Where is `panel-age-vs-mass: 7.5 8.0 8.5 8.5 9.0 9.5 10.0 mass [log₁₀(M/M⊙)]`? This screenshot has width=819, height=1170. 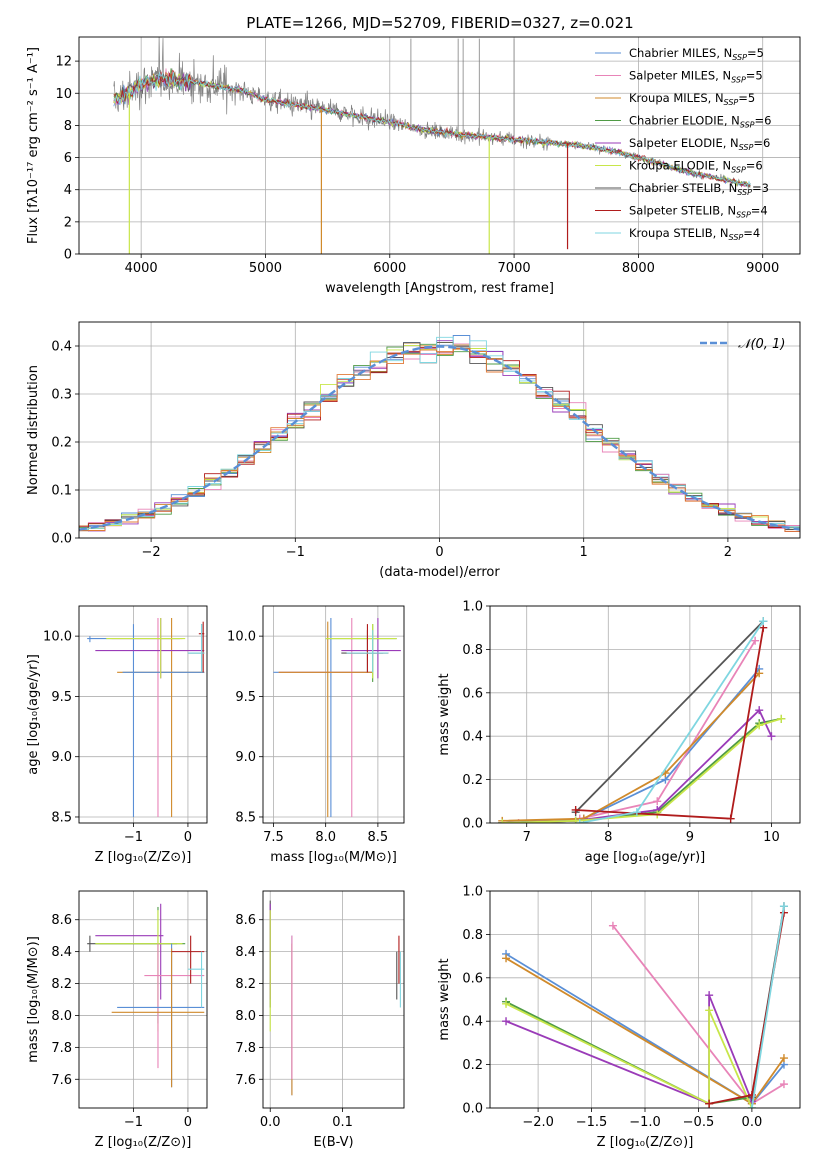 panel-age-vs-mass: 7.5 8.0 8.5 8.5 9.0 9.5 10.0 mass [log₁₀(M/M⊙)] is located at coordinates (316, 735).